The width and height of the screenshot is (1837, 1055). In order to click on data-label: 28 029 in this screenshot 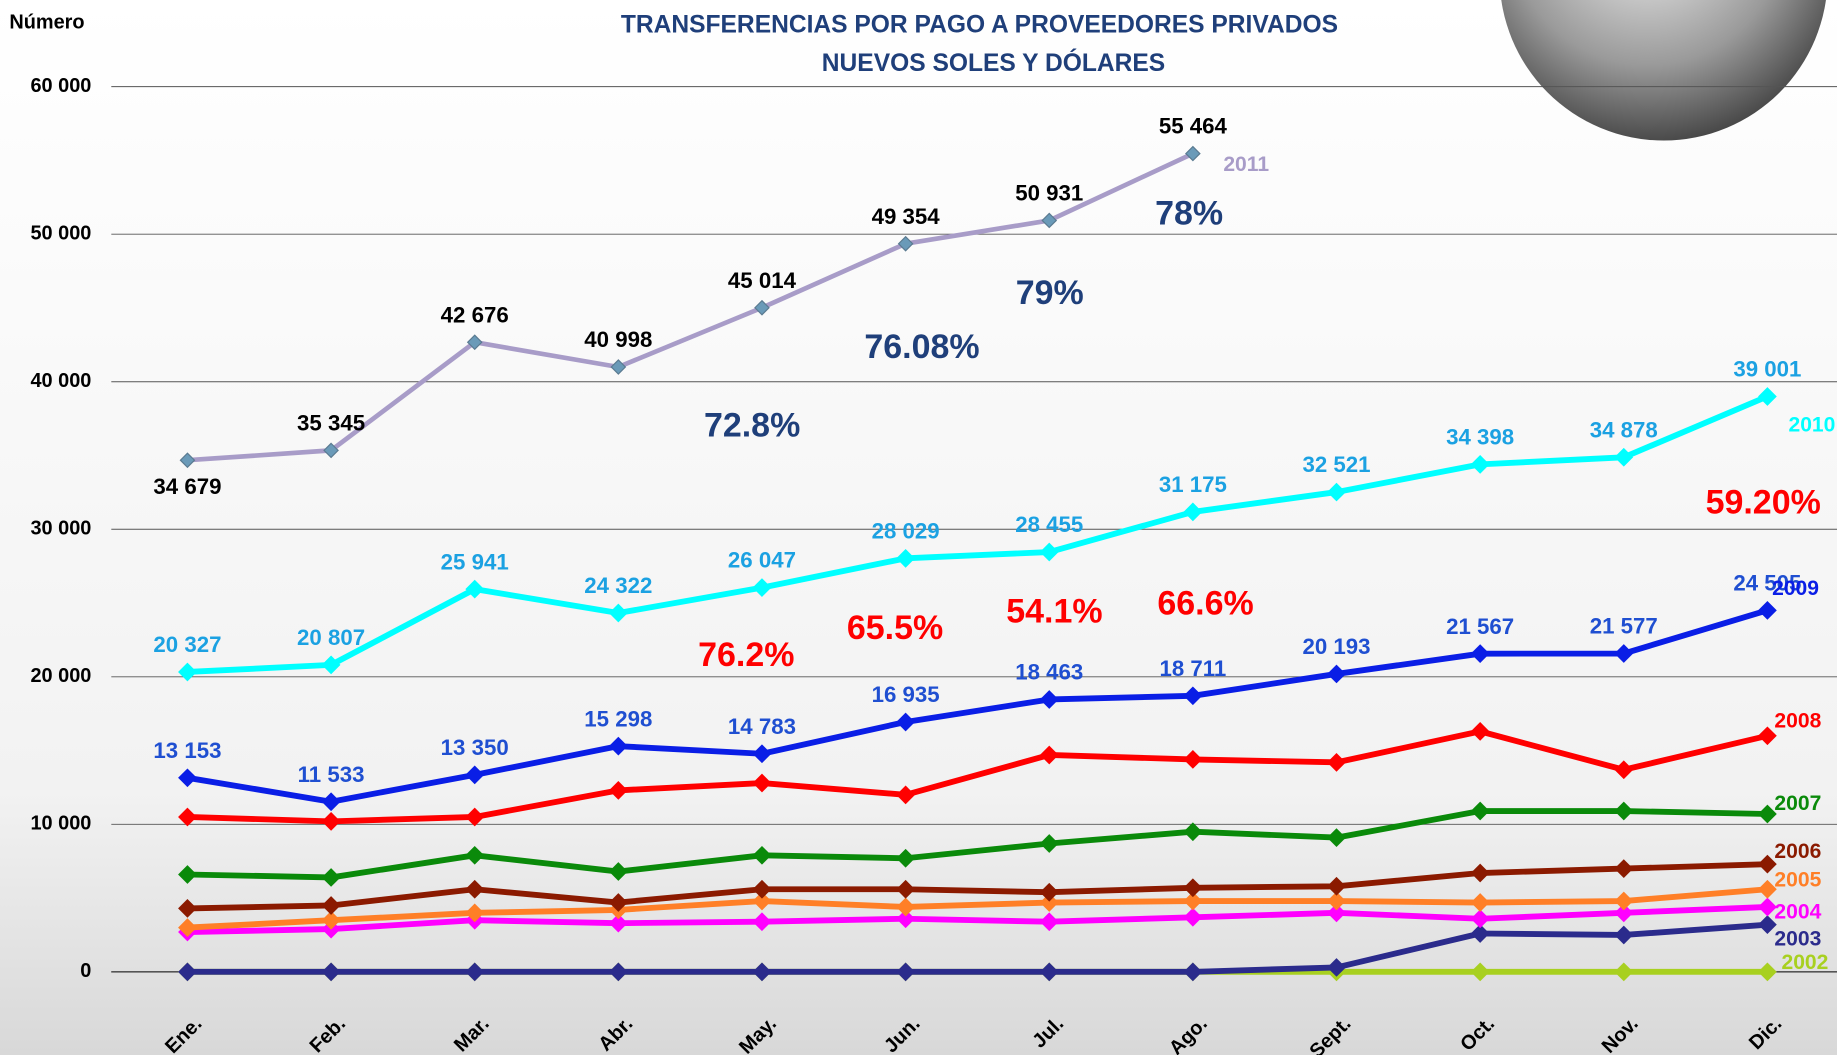, I will do `click(906, 530)`.